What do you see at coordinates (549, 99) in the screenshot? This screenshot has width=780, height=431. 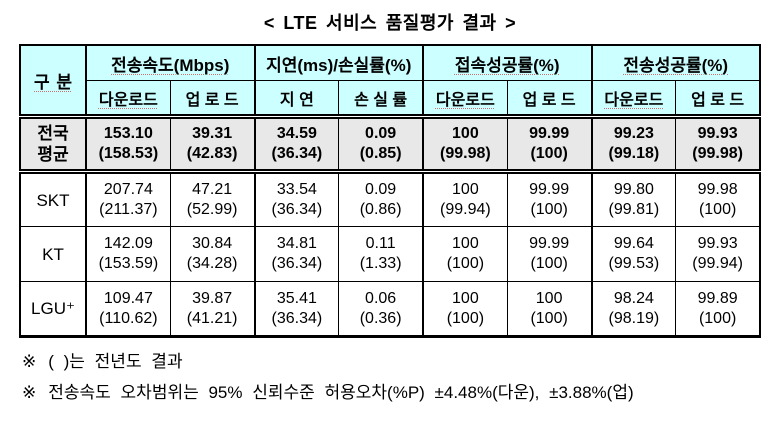 I see `subheader-connect-upload: 업 로 드` at bounding box center [549, 99].